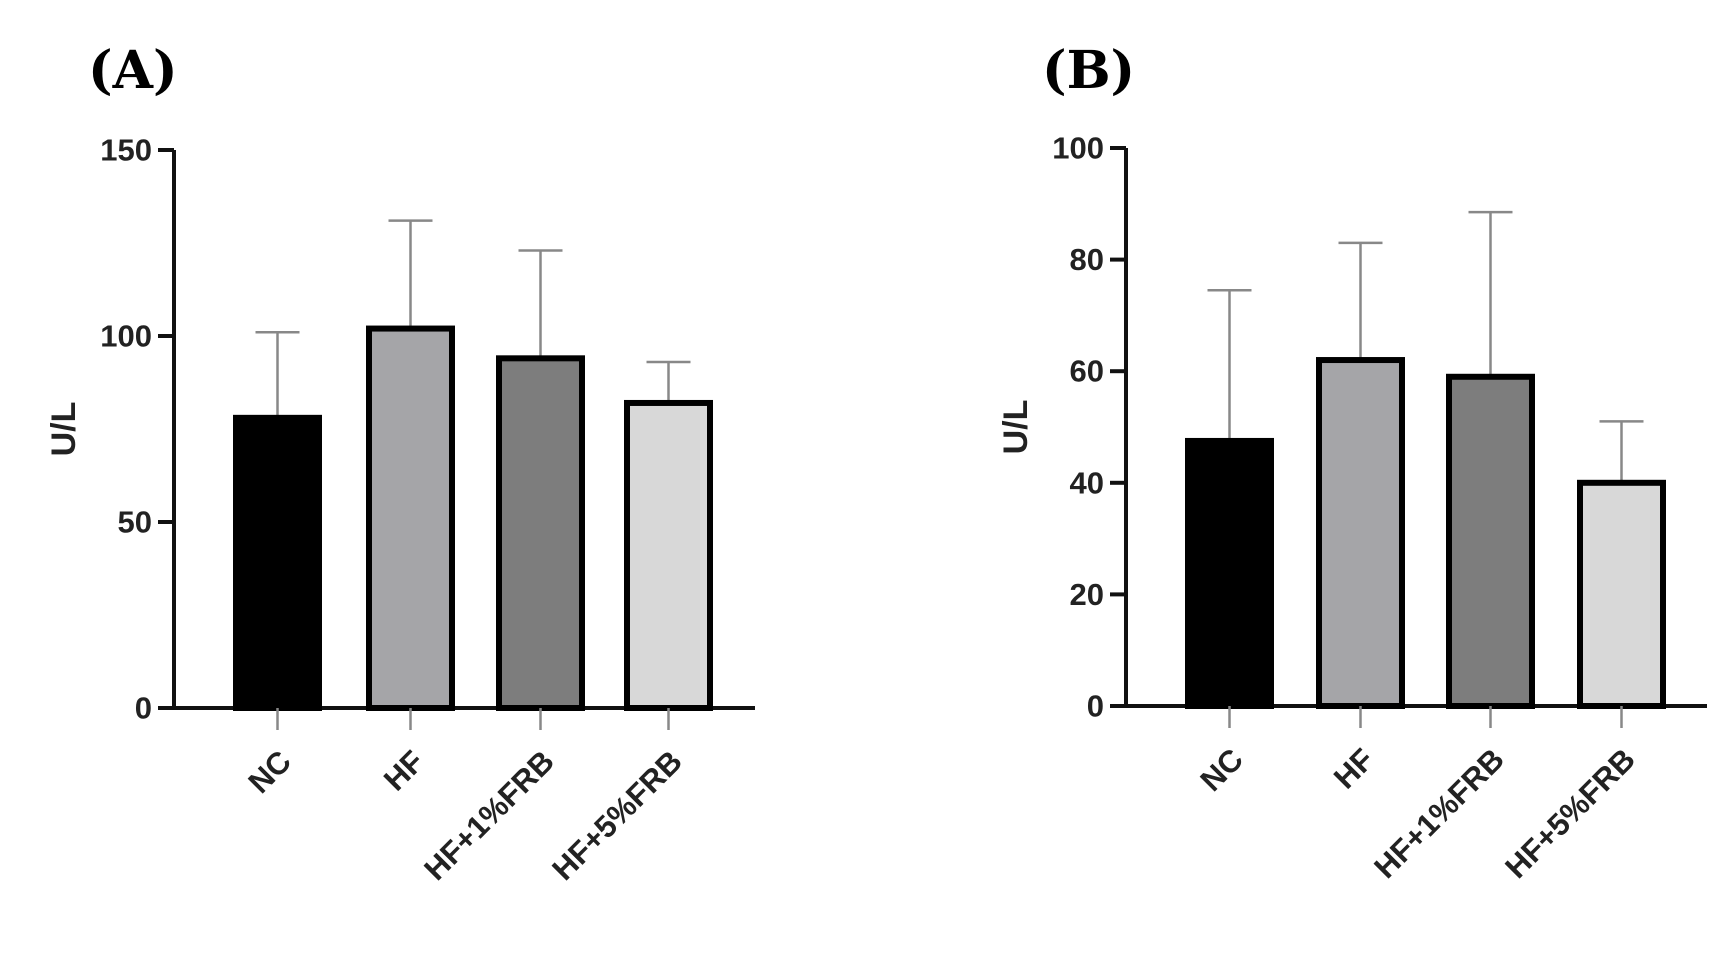 Image resolution: width=1733 pixels, height=965 pixels. I want to click on panel-label: (B), so click(1088, 70).